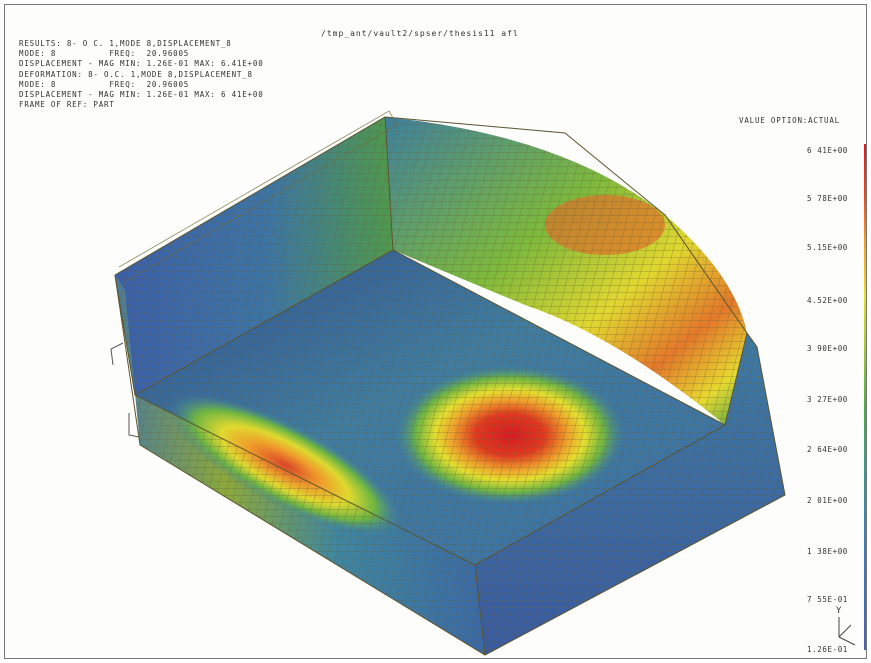 This screenshot has height=663, width=871. I want to click on file-path-label: /tmp_ant/vault2/spser/thesis11 afl, so click(420, 33).